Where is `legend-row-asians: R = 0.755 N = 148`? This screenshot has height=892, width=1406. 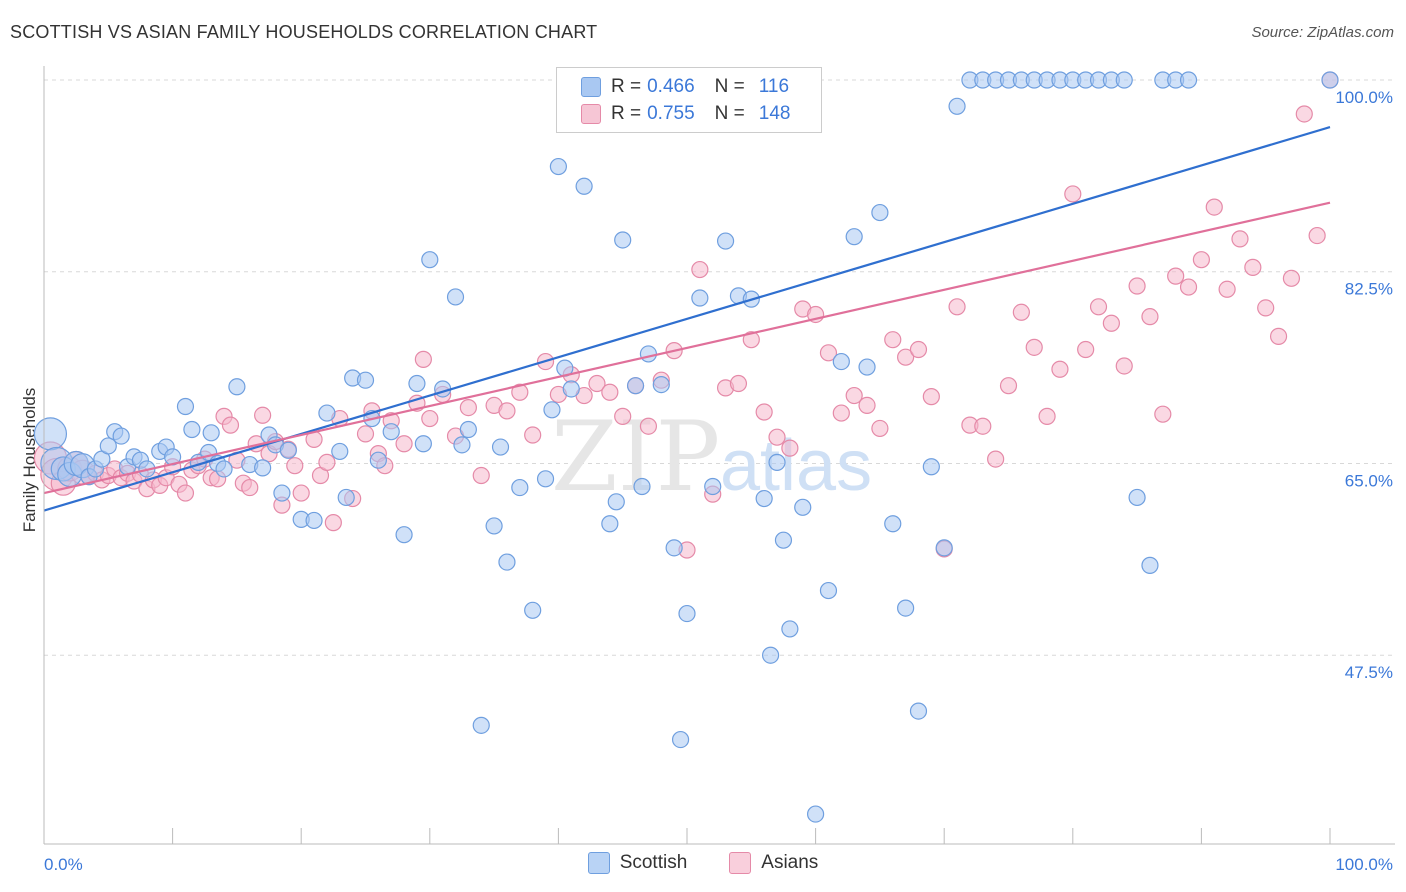 legend-row-asians: R = 0.755 N = 148 is located at coordinates (685, 114).